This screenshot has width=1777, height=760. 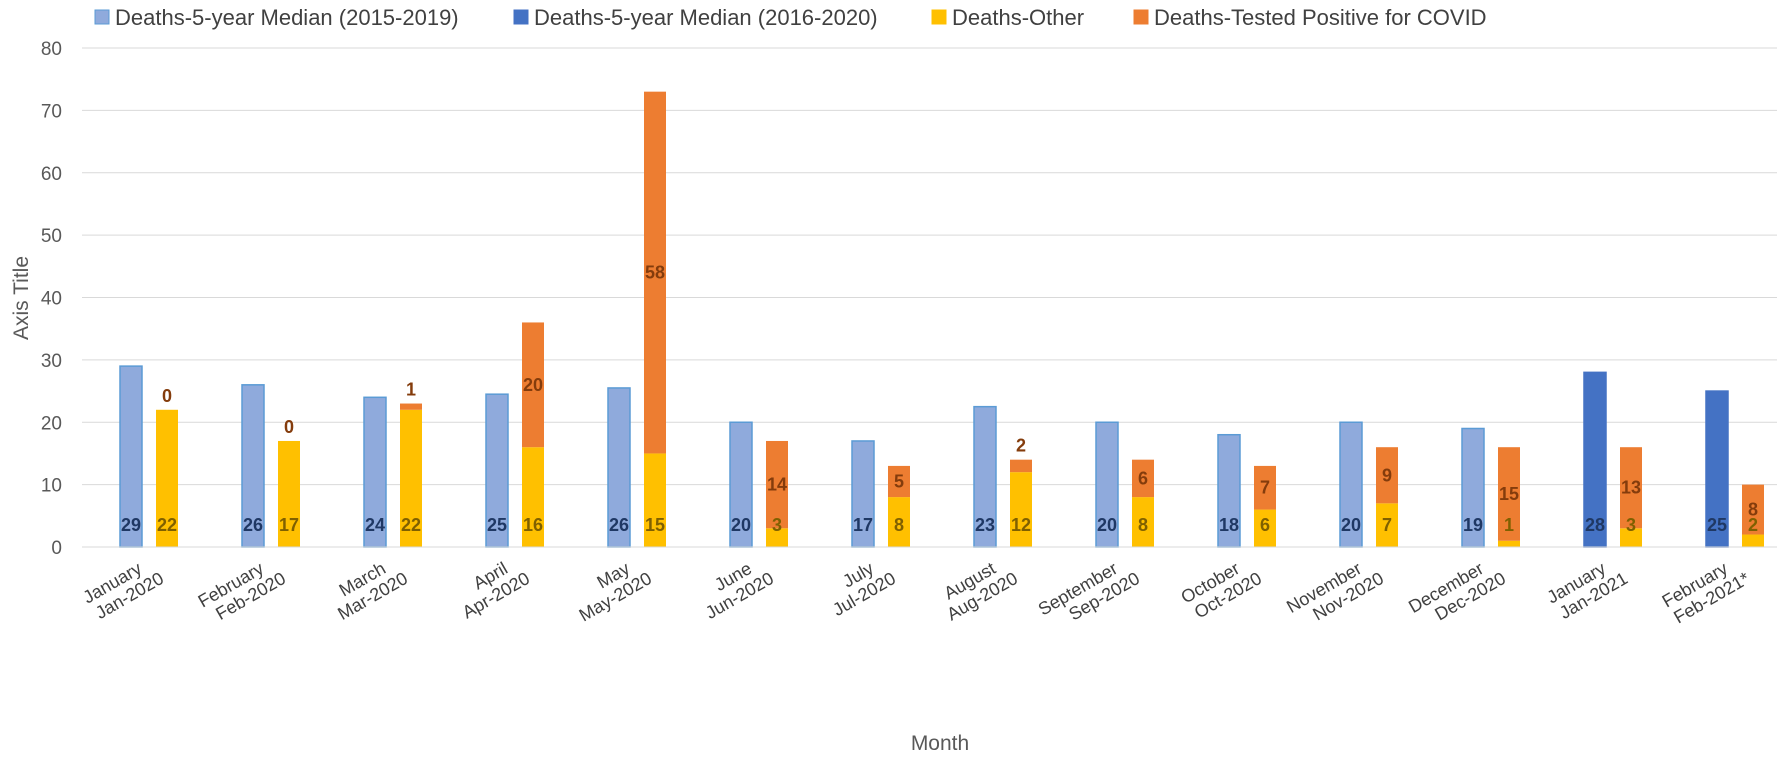 What do you see at coordinates (940, 743) in the screenshot?
I see `x-axis-title: Month` at bounding box center [940, 743].